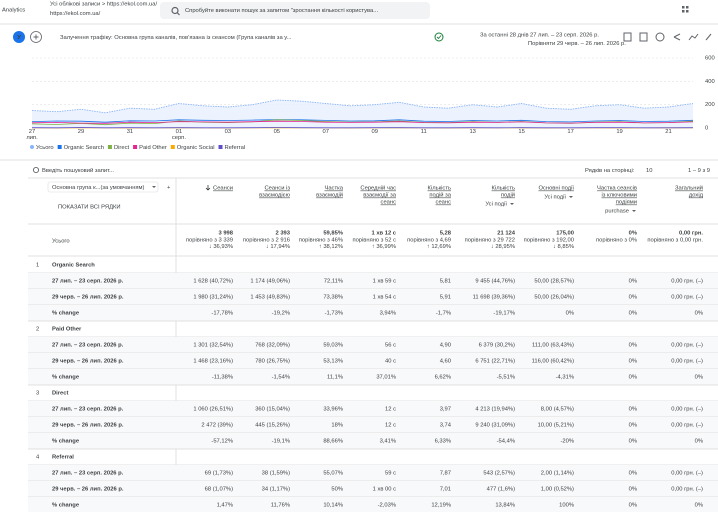  Describe the element at coordinates (281, 314) in the screenshot. I see `cell: -19,2%` at that location.